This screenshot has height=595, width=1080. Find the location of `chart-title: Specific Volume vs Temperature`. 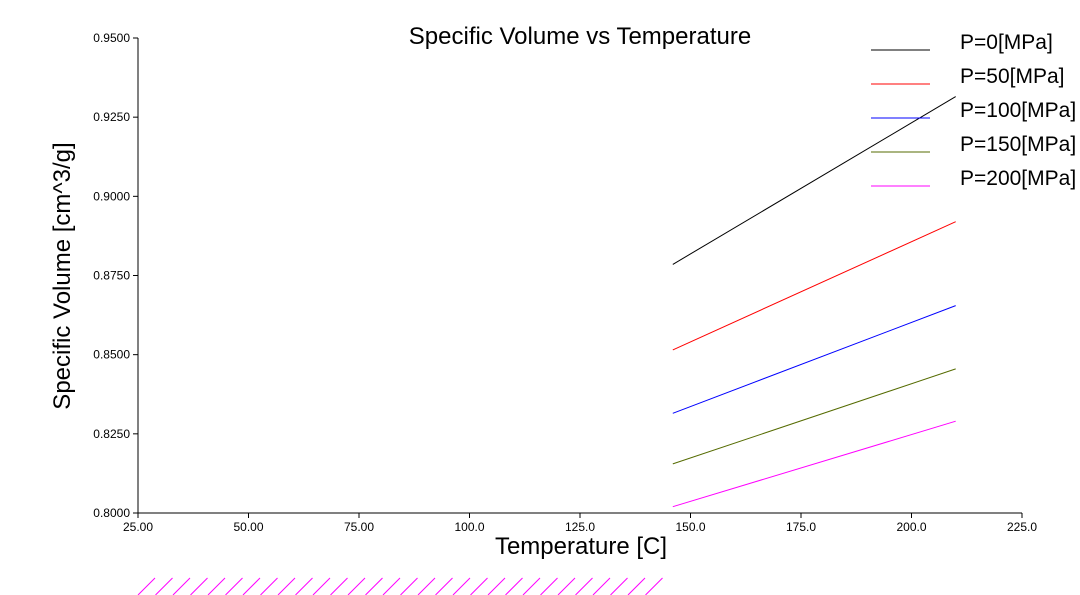

chart-title: Specific Volume vs Temperature is located at coordinates (580, 36).